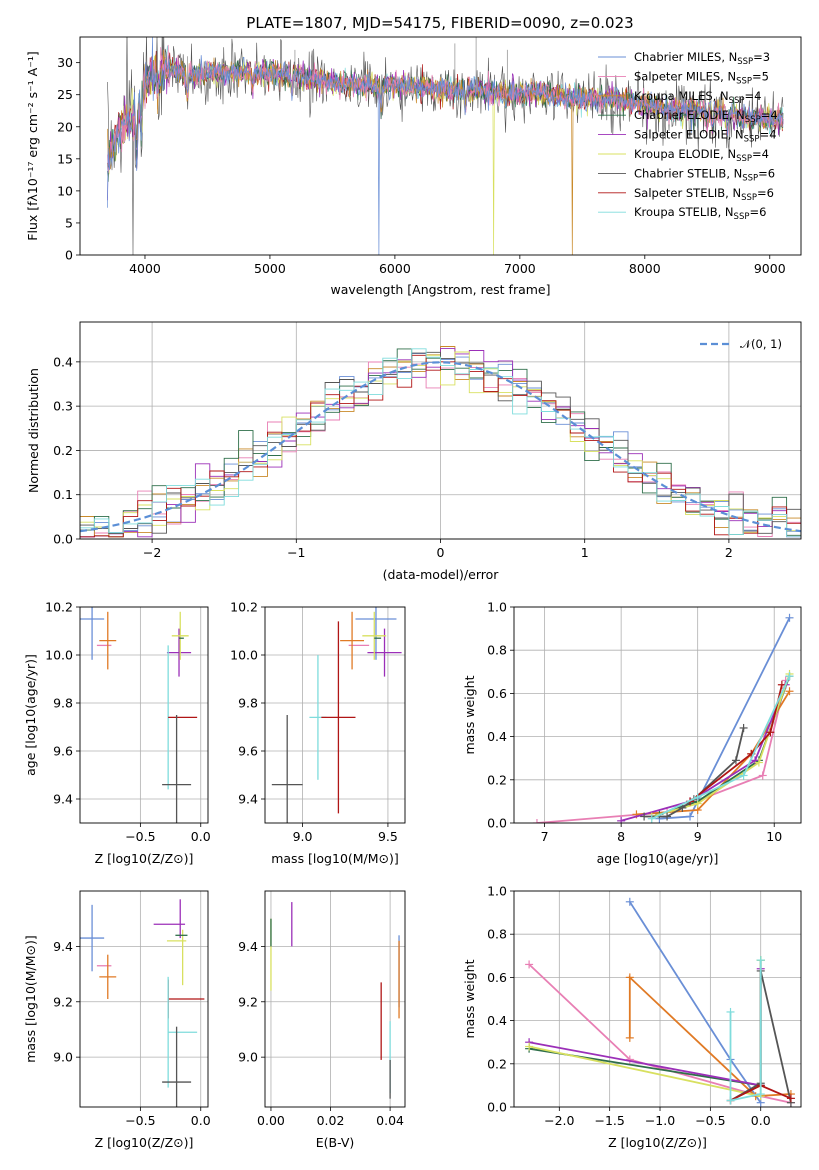 This screenshot has height=1170, width=819. I want to click on legend-label: Kroupa STELIB, NSSP=6, so click(700, 213).